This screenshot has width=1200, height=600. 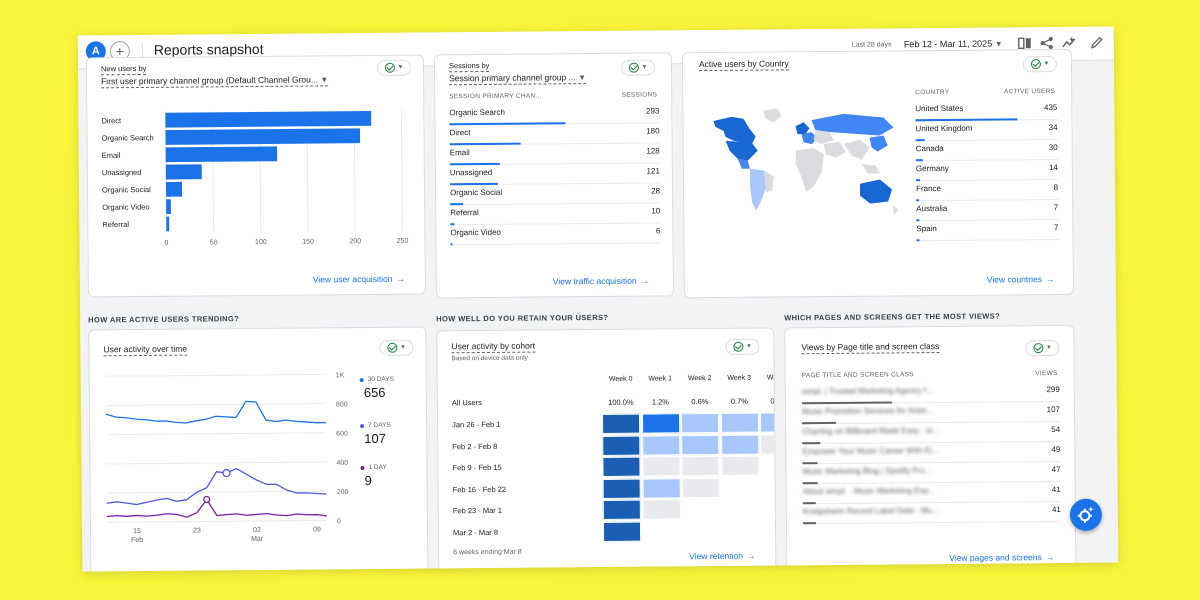 What do you see at coordinates (1069, 43) in the screenshot?
I see `insights-icon` at bounding box center [1069, 43].